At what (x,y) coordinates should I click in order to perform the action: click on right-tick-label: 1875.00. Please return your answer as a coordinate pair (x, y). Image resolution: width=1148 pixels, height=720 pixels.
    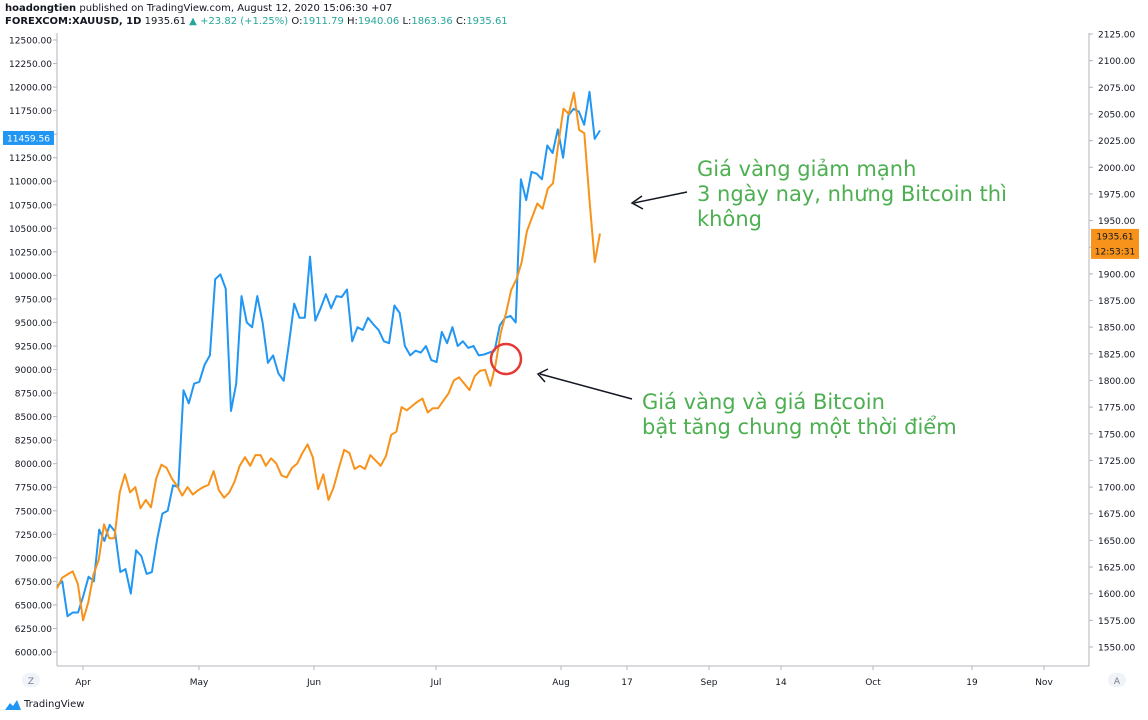
    Looking at the image, I should click on (1116, 302).